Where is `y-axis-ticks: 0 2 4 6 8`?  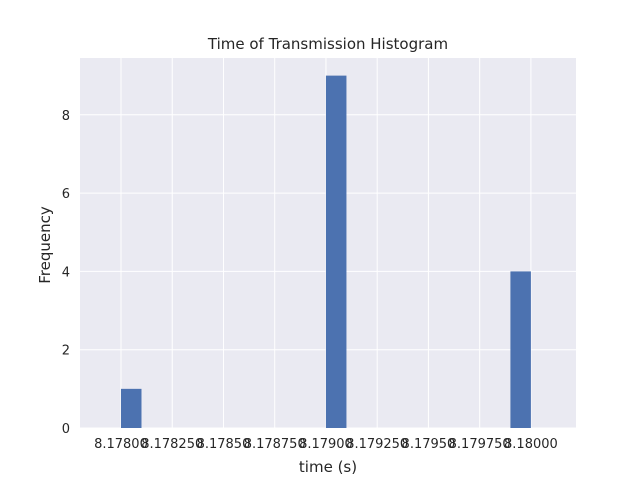 y-axis-ticks: 0 2 4 6 8 is located at coordinates (66, 273).